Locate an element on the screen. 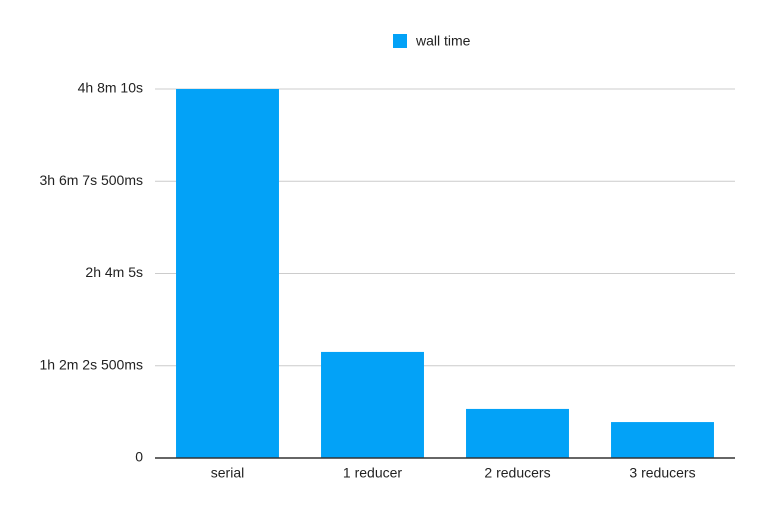  y-tick-label: 4h 8m 10s is located at coordinates (110, 88).